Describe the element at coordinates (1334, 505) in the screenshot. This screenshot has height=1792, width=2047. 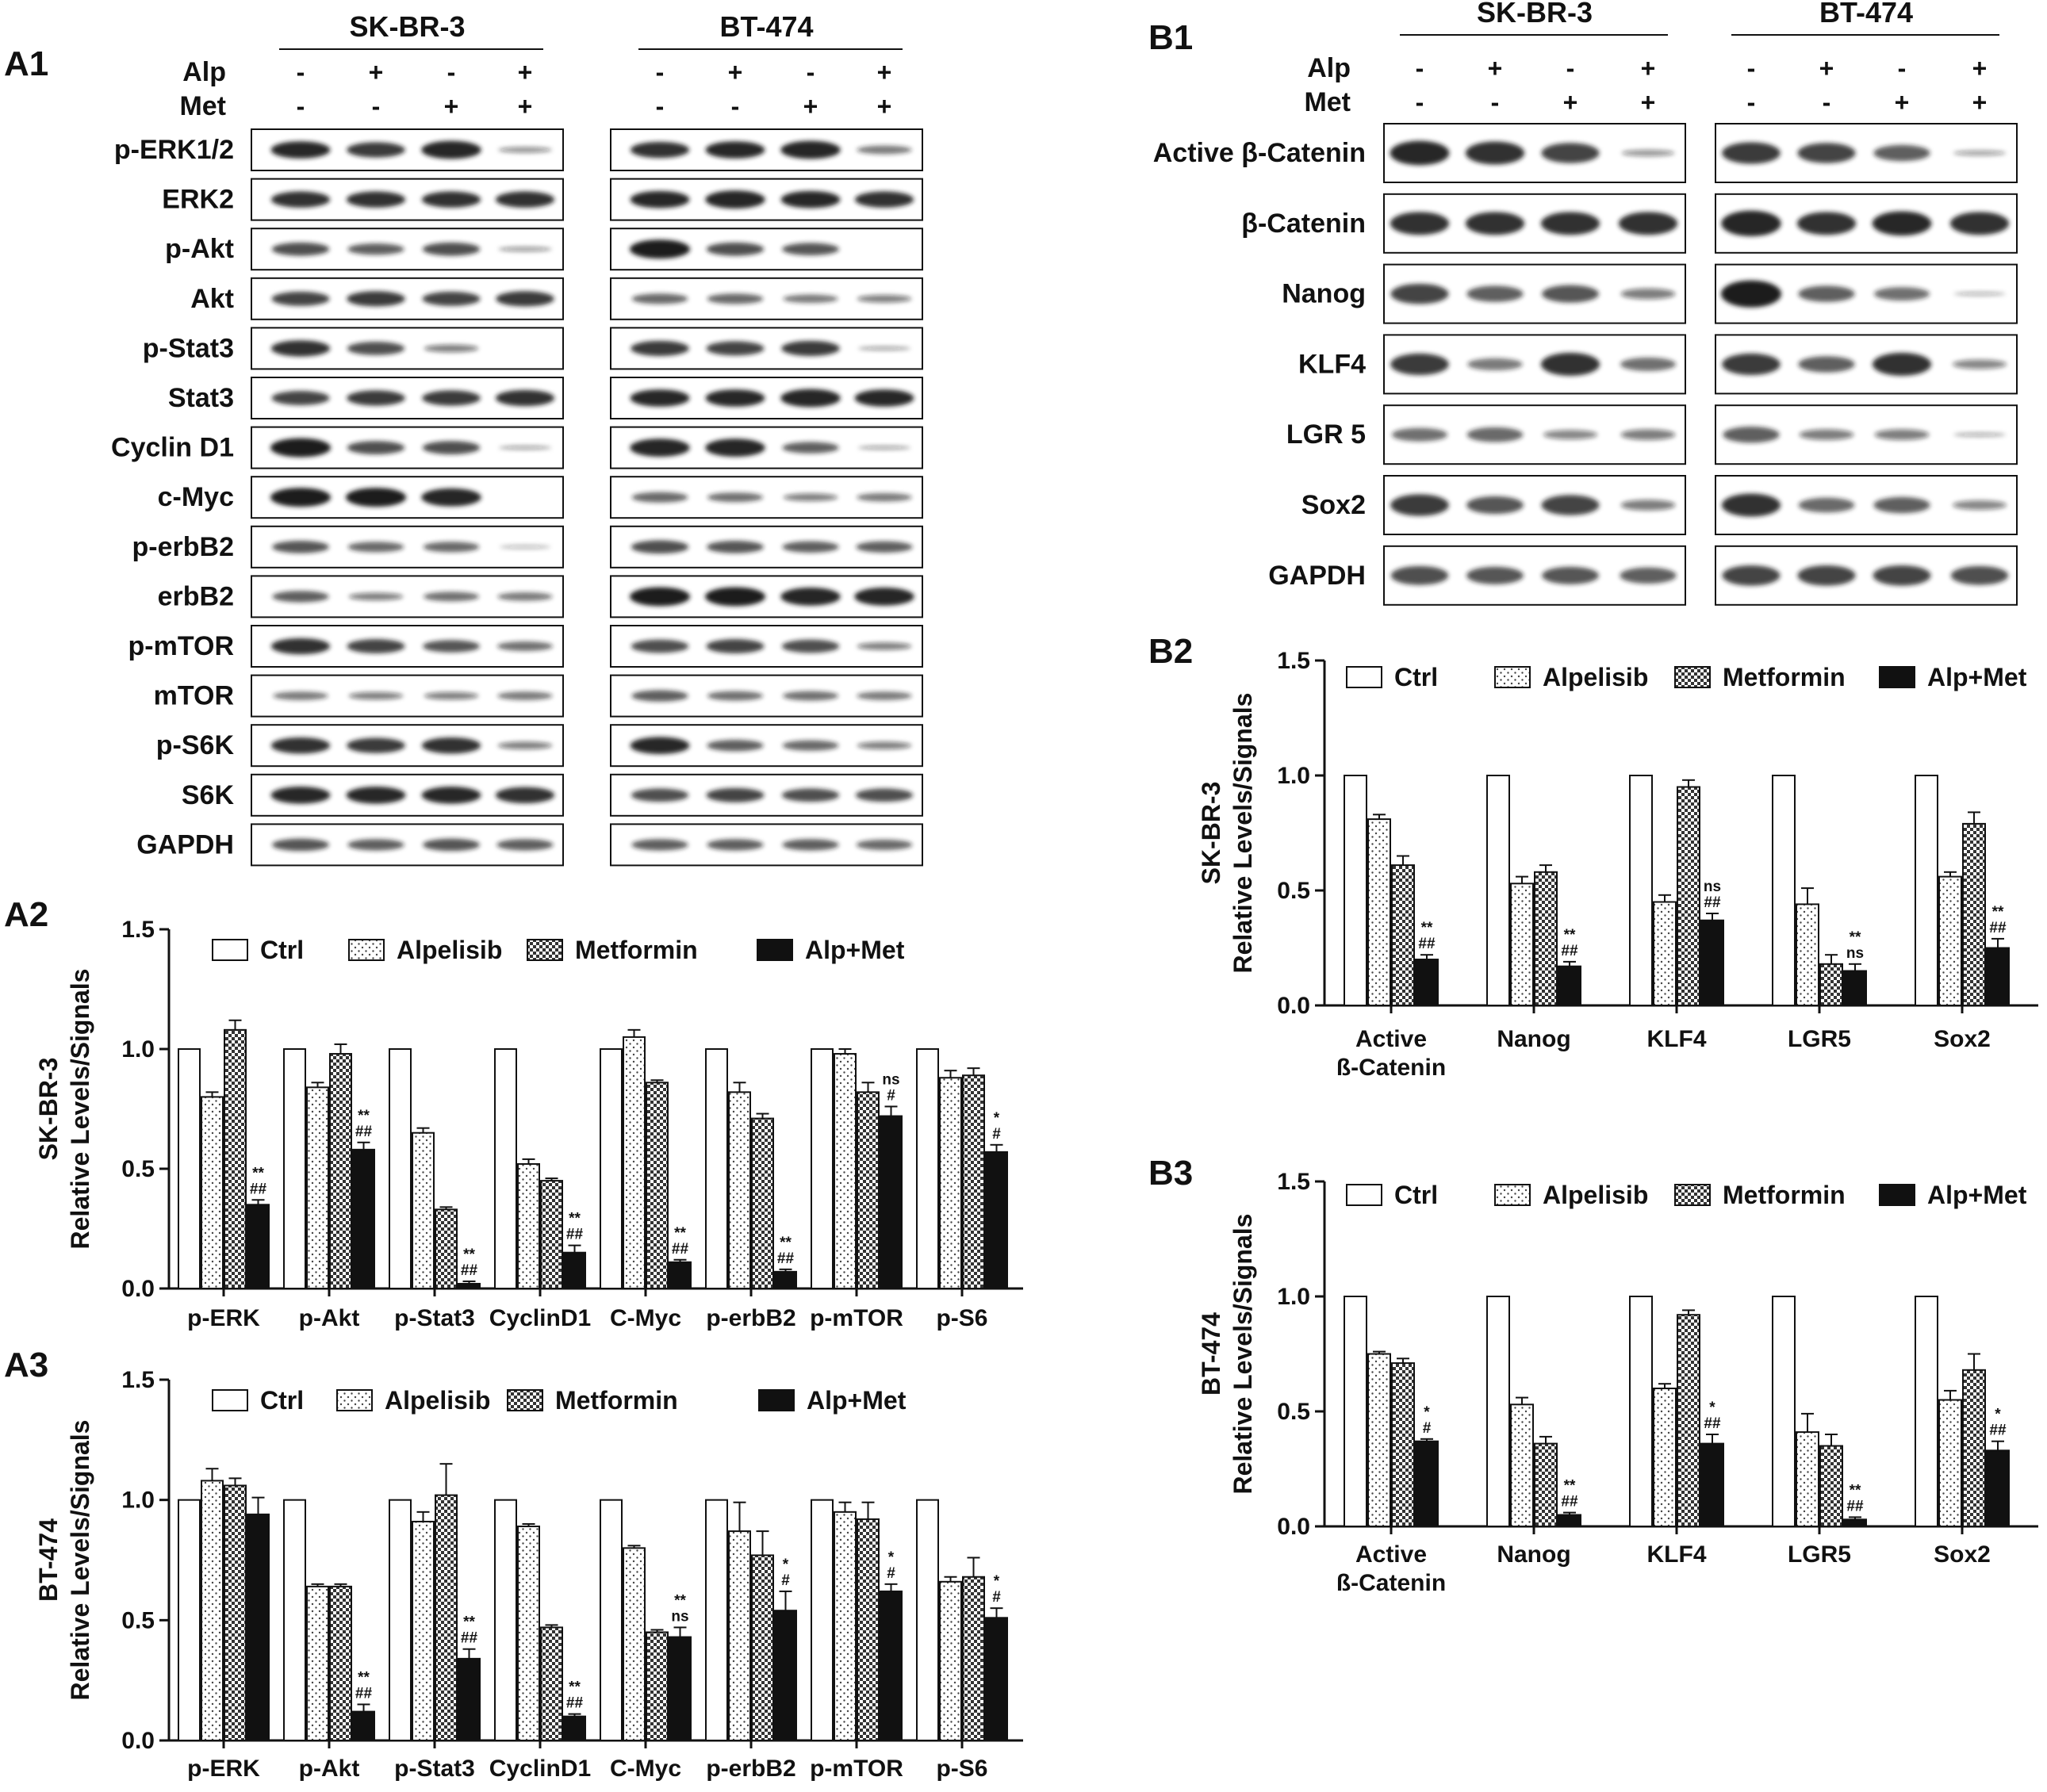
I see `protein-label: Sox2` at that location.